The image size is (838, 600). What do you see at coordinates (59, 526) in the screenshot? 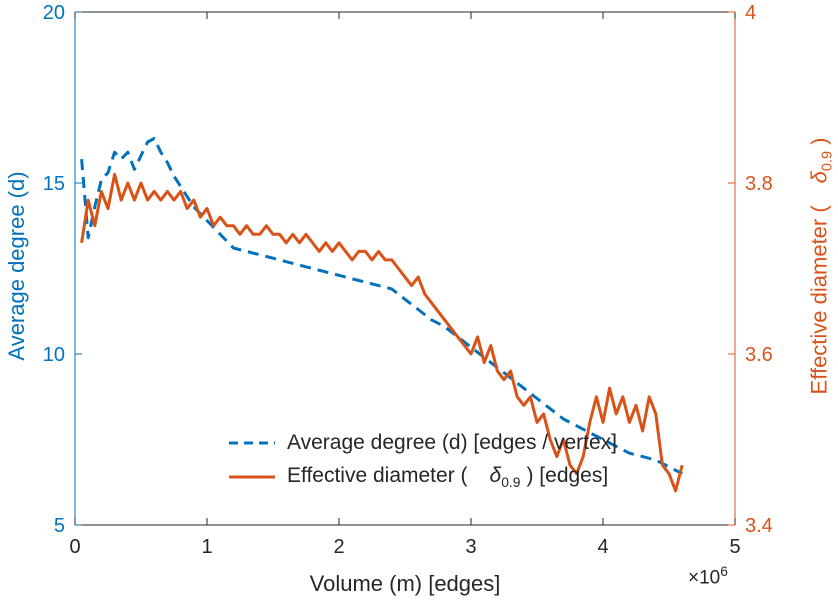
I see `y-left-tick-label: 5` at bounding box center [59, 526].